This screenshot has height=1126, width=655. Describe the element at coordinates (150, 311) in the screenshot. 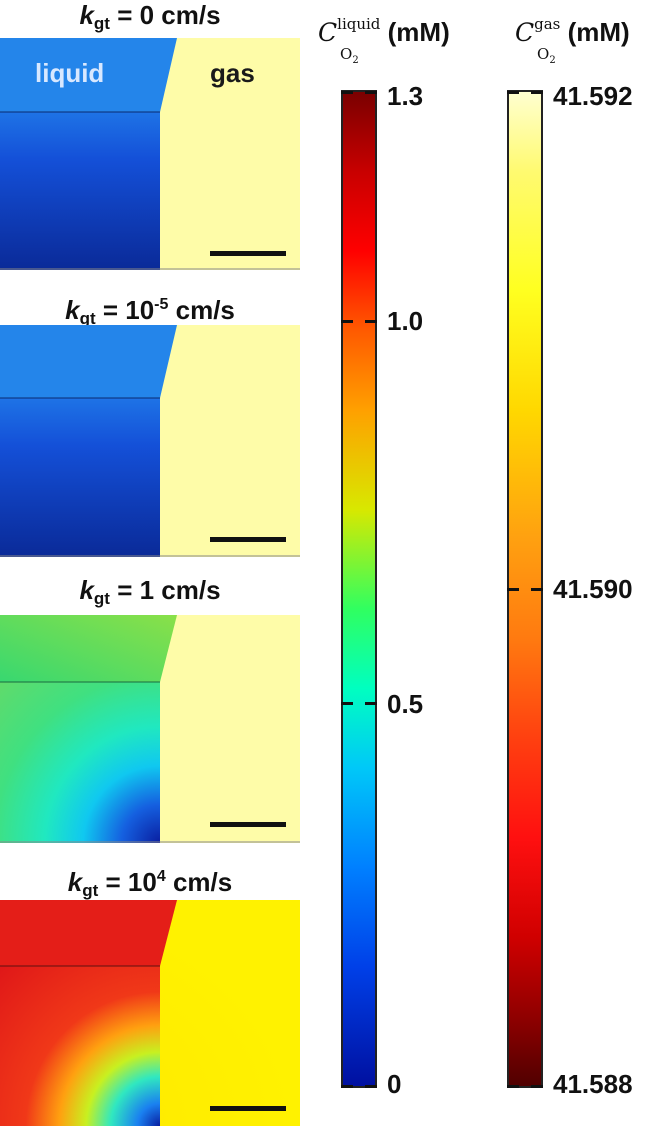

I see `panel-title-2: kgt = 10-5 cm/s` at that location.